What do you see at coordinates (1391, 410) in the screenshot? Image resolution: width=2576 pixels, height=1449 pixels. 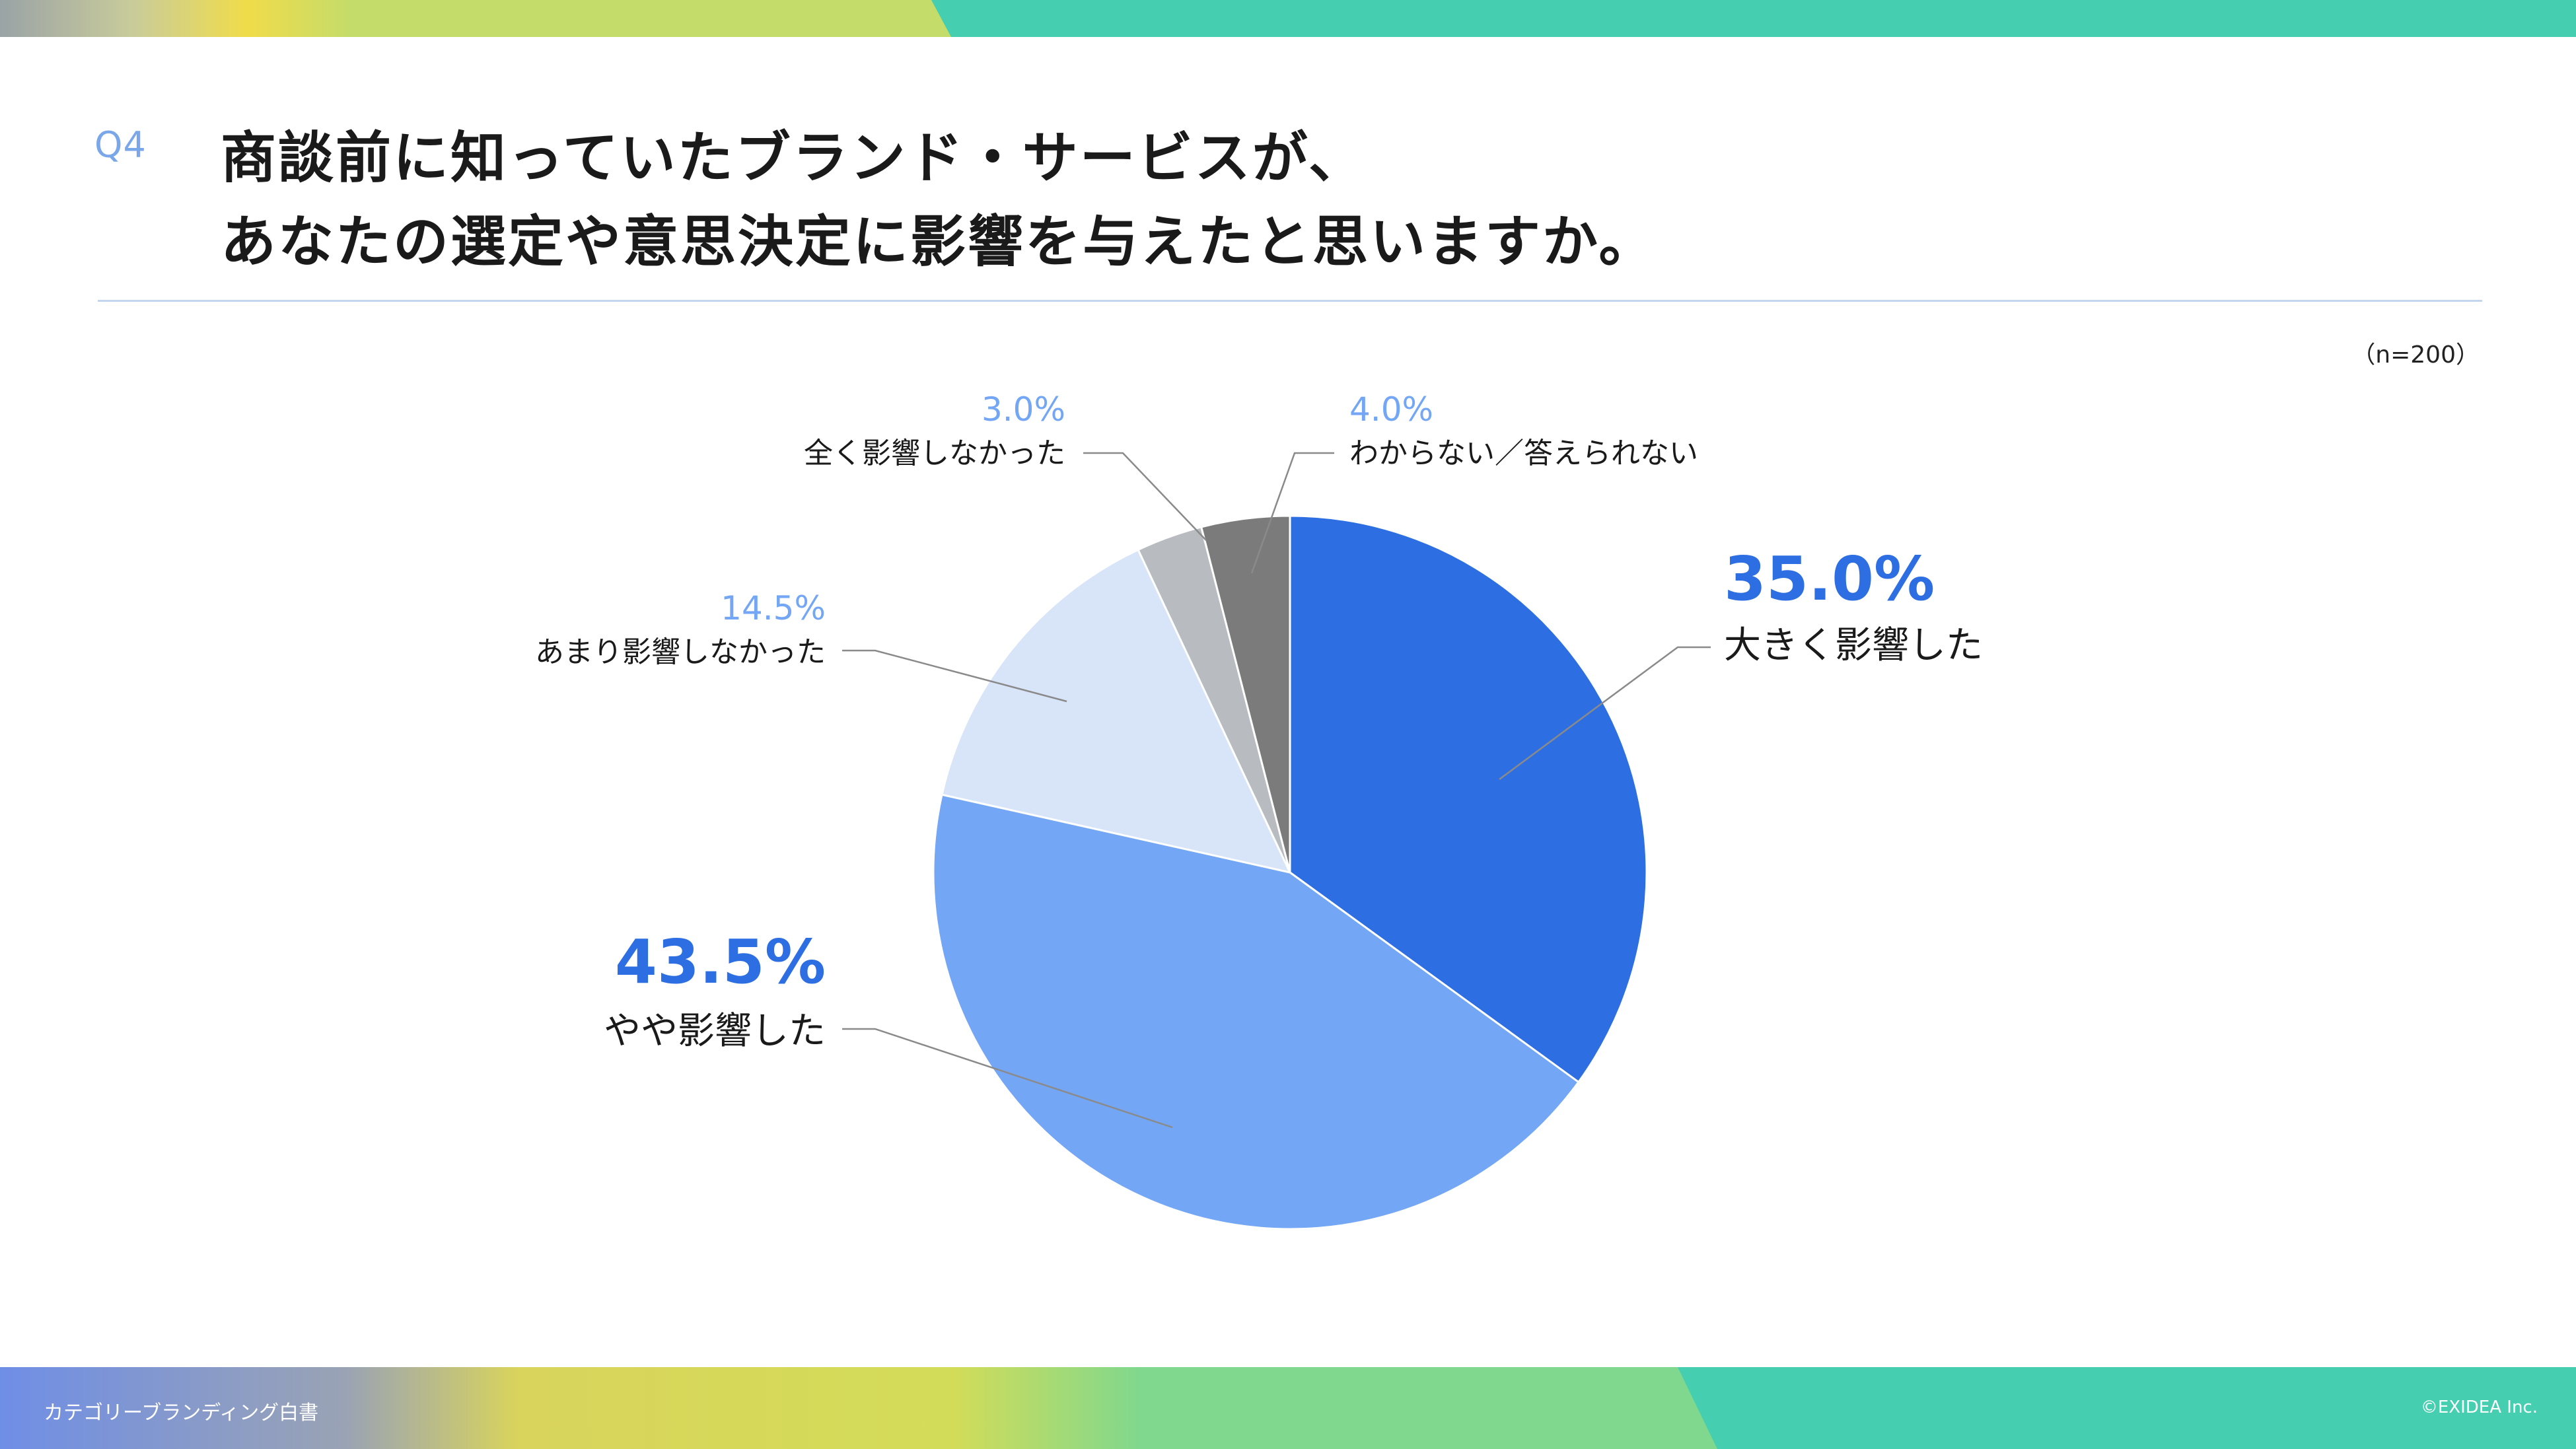 I see `slice-percent-label-5: 4.0%` at bounding box center [1391, 410].